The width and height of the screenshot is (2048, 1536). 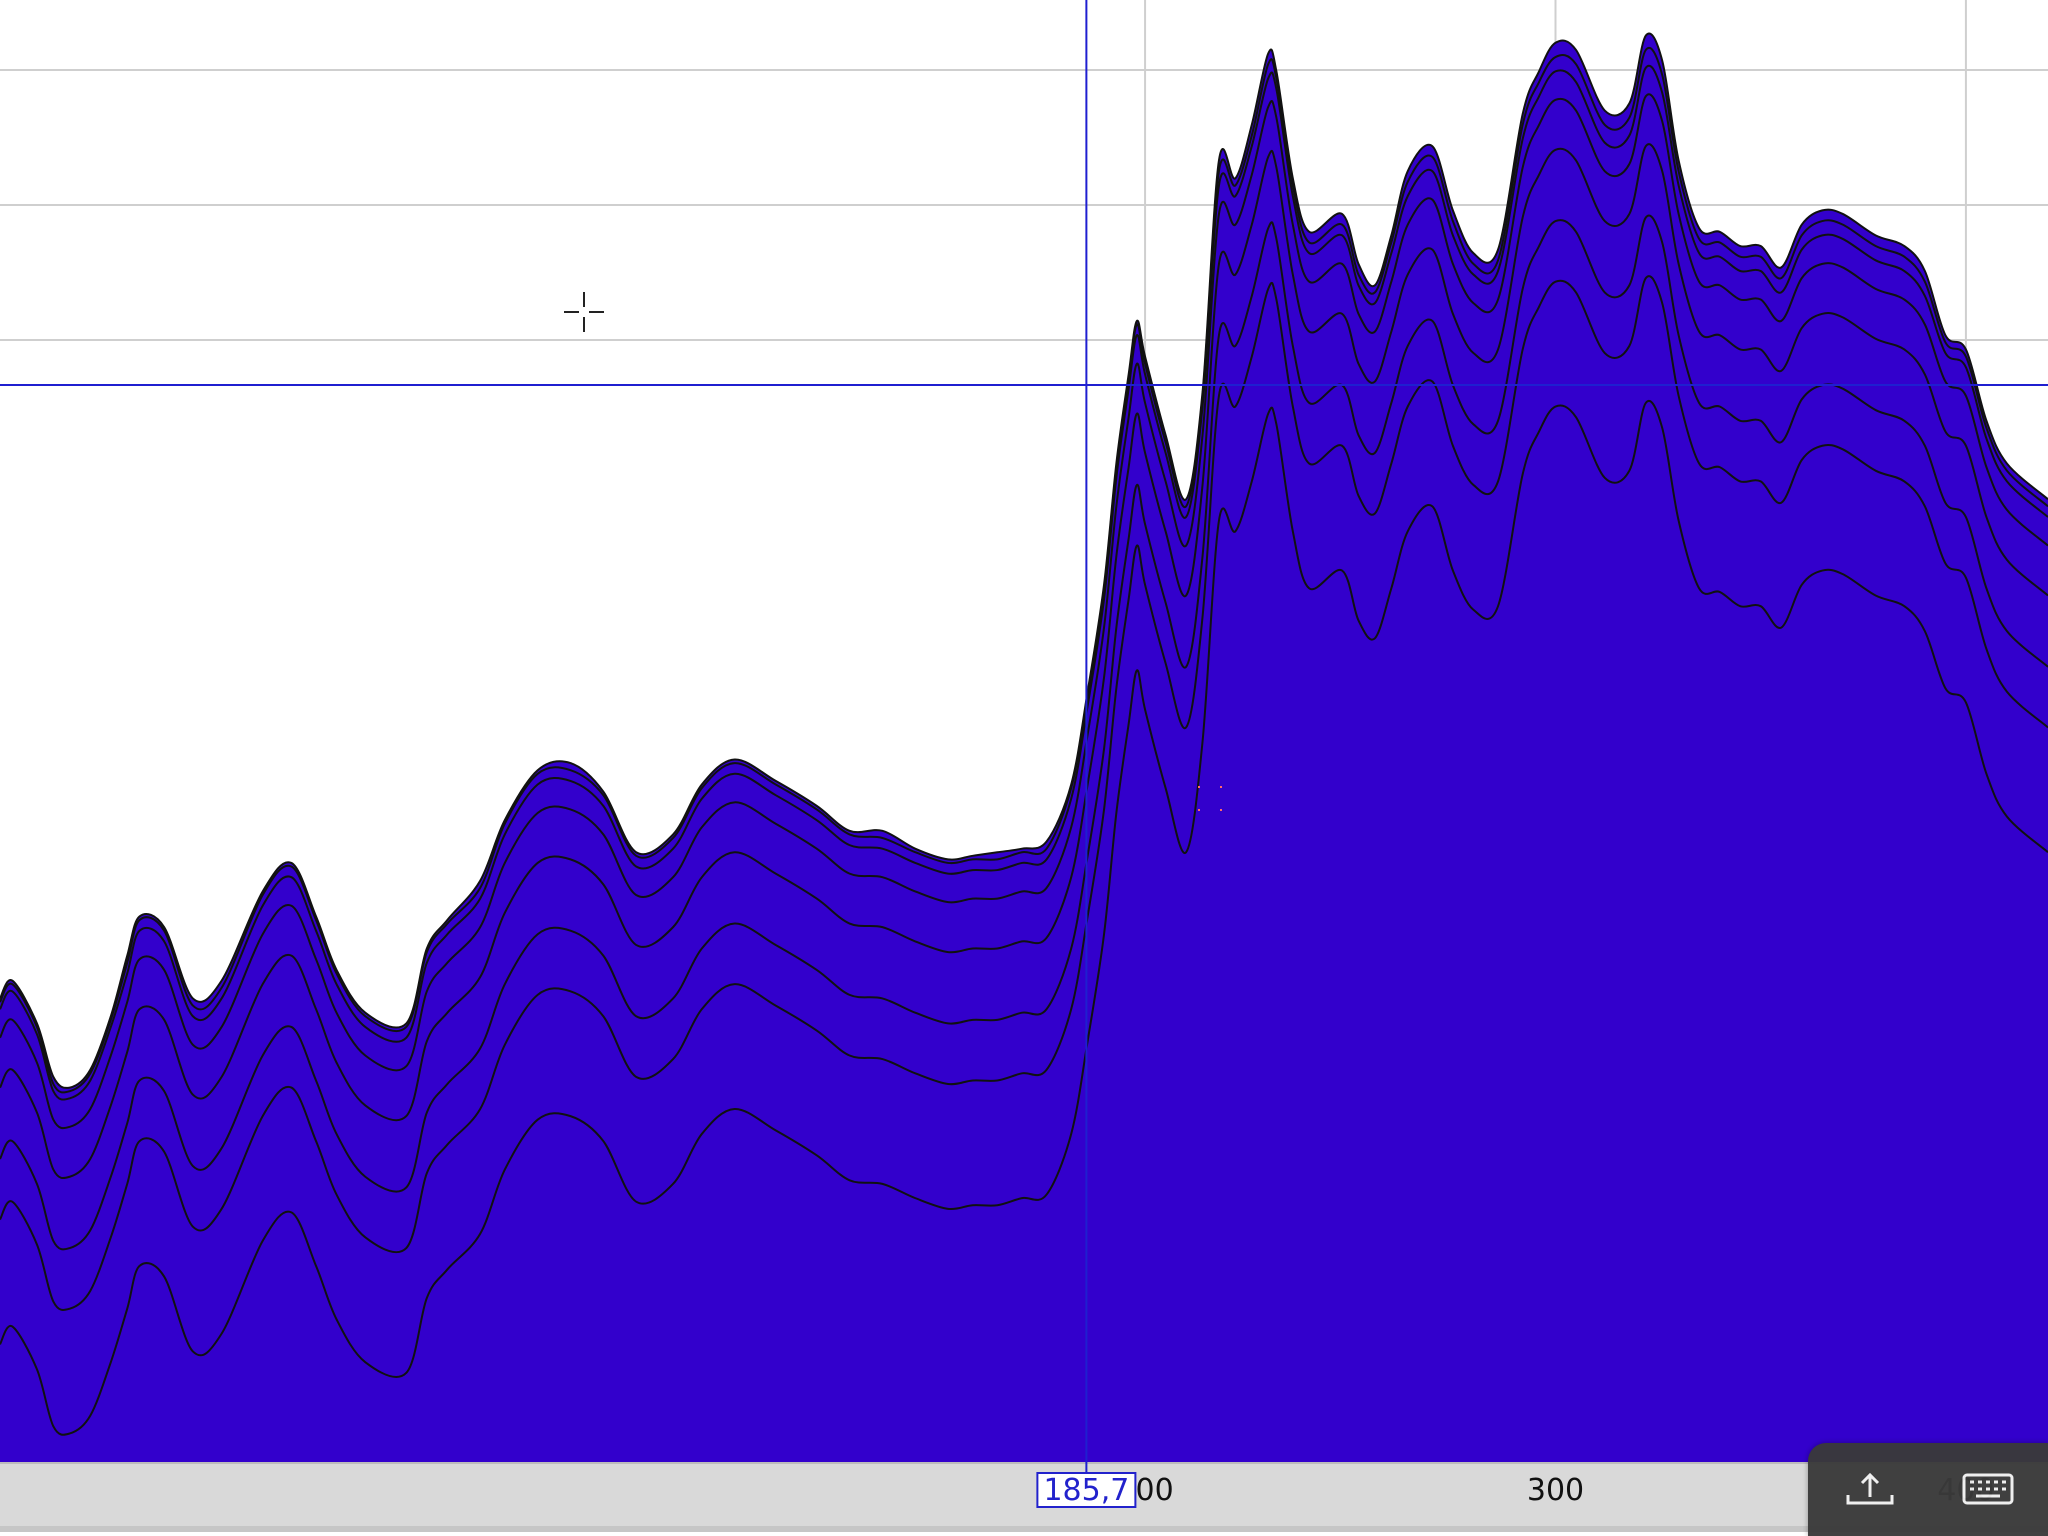 I want to click on cursor-value-box, so click(x=1086, y=1490).